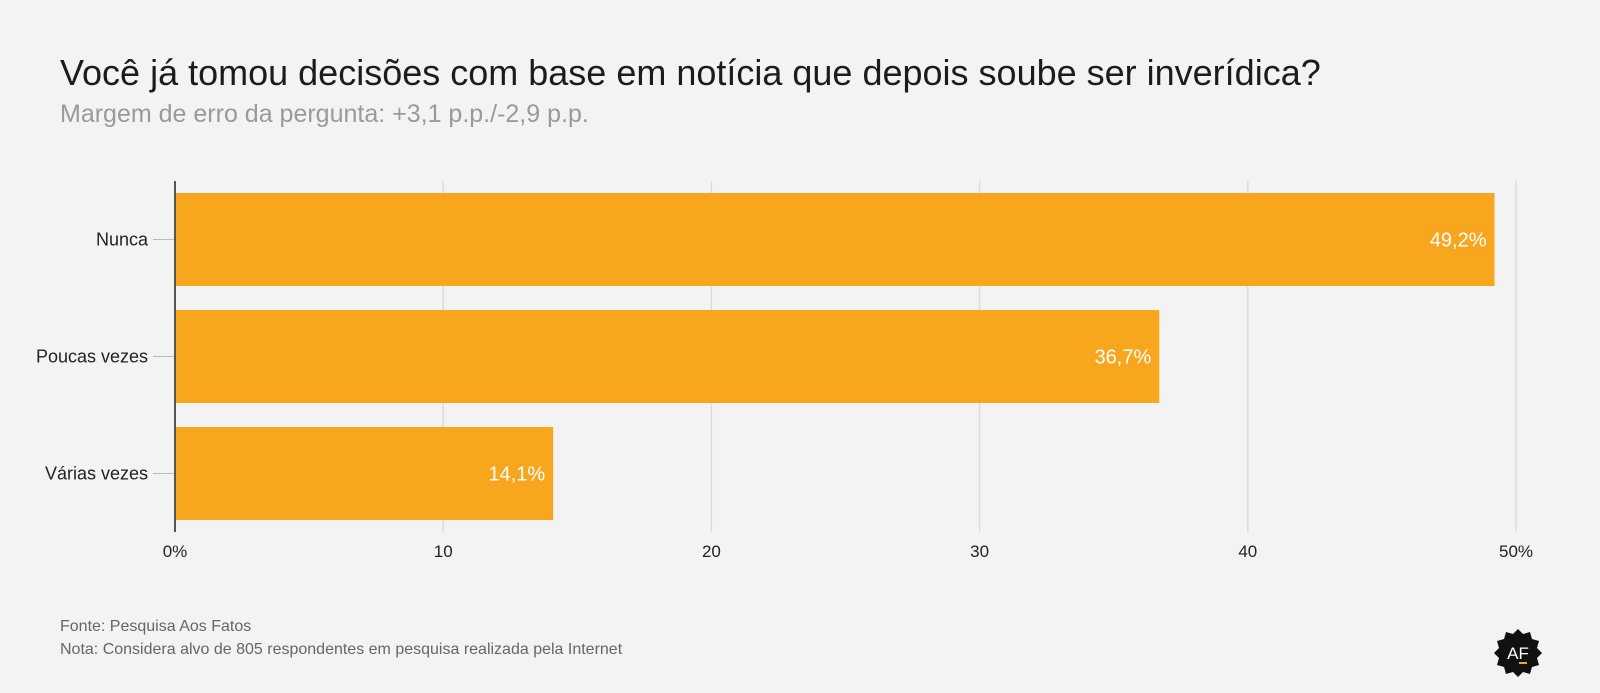  I want to click on data-label: 14,1%, so click(516, 475).